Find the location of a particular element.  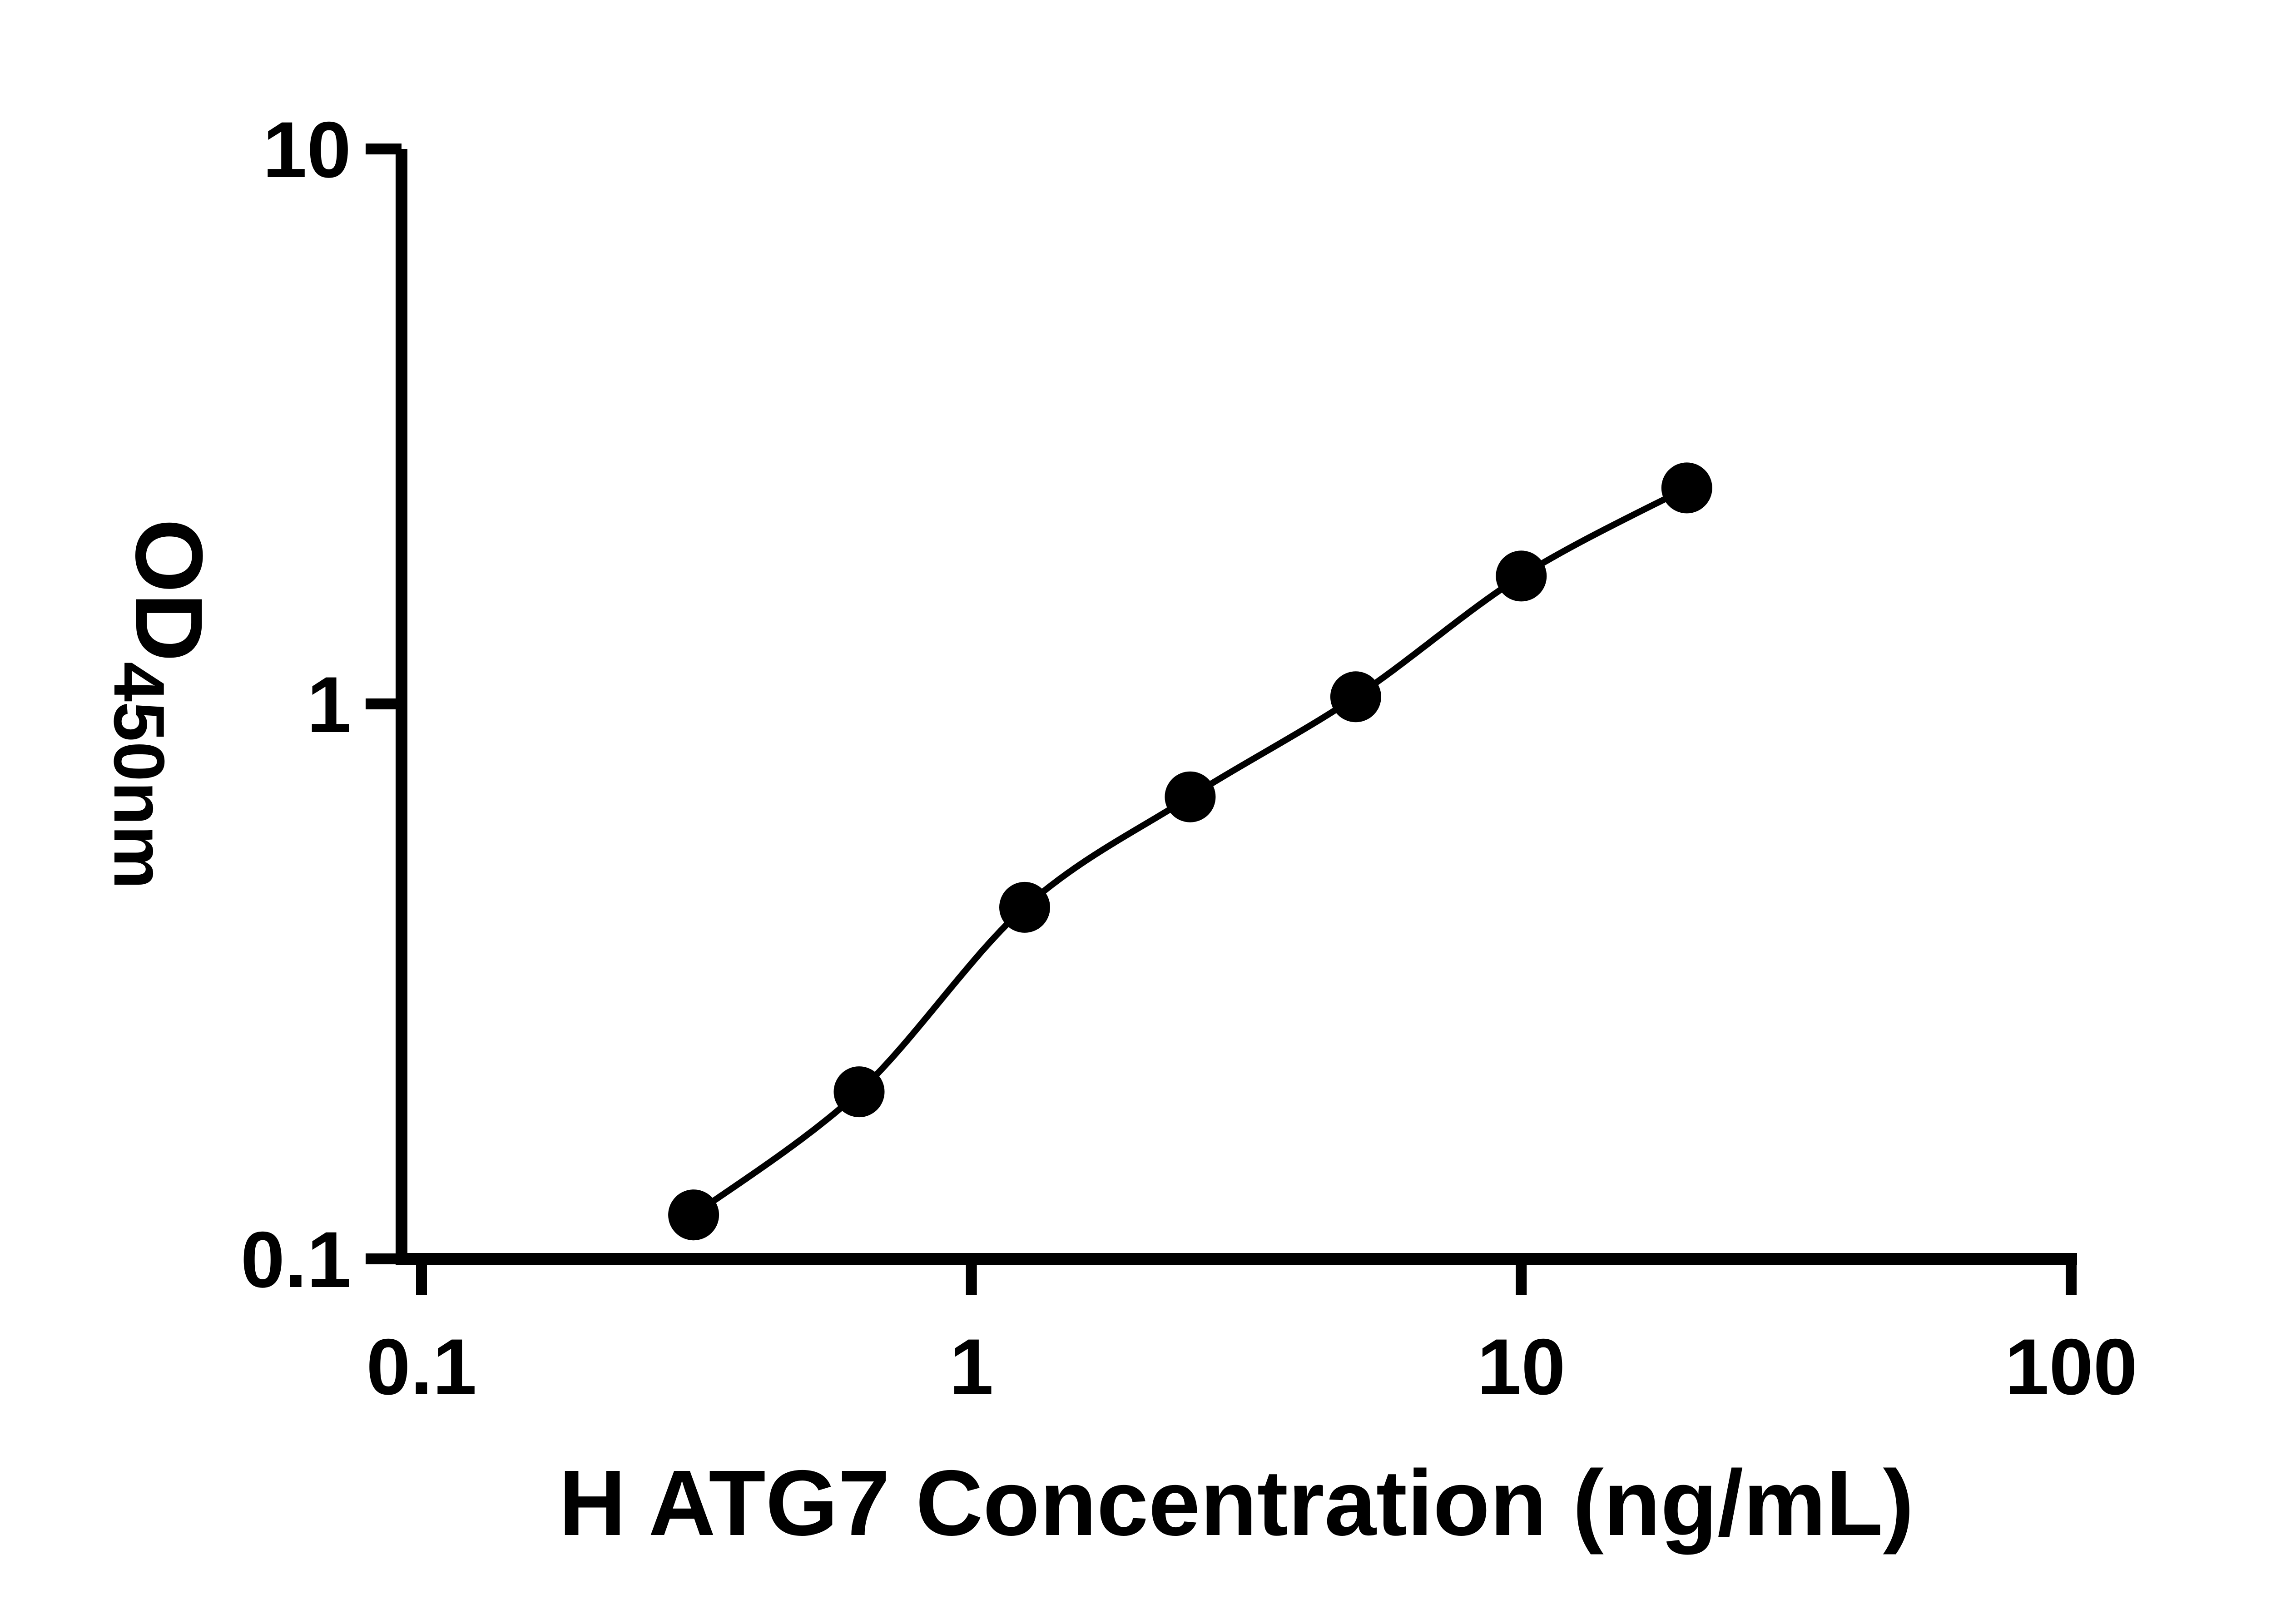

x-axis-tick-label: 100 is located at coordinates (2071, 1367).